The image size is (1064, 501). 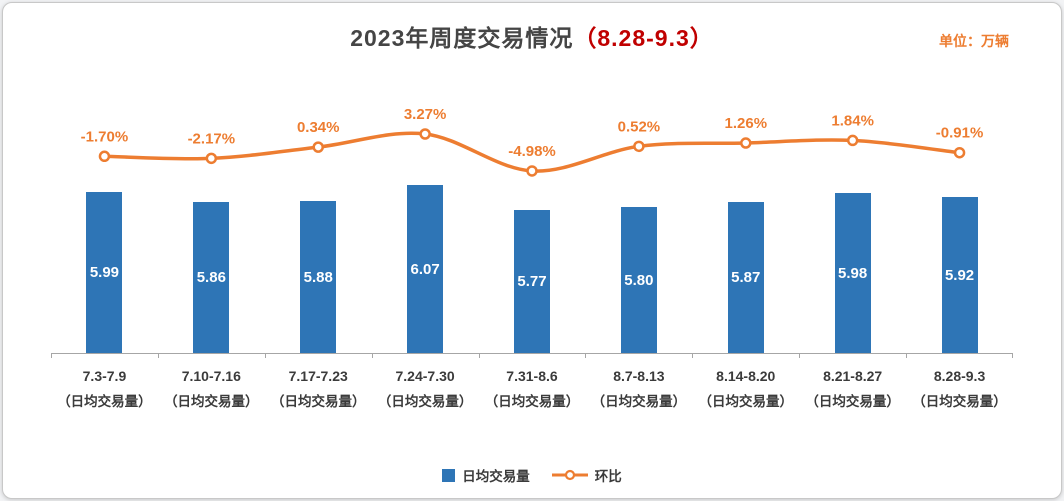 I want to click on legend-item-bars: 日均交易量, so click(x=486, y=475).